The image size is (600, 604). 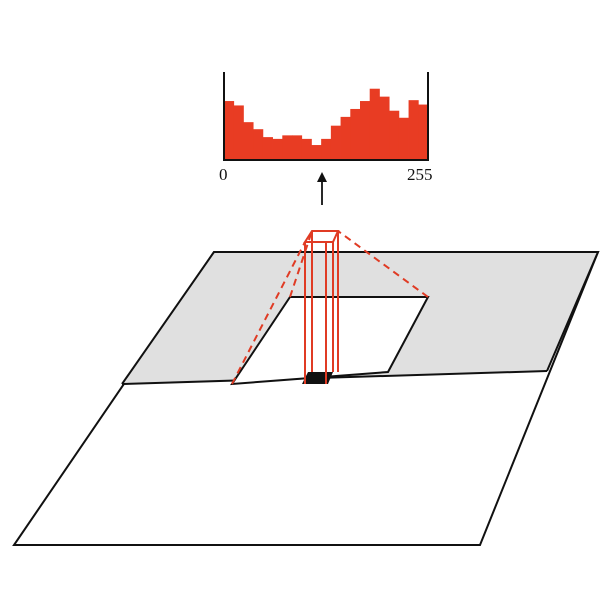 I want to click on window-region, so click(x=330, y=341).